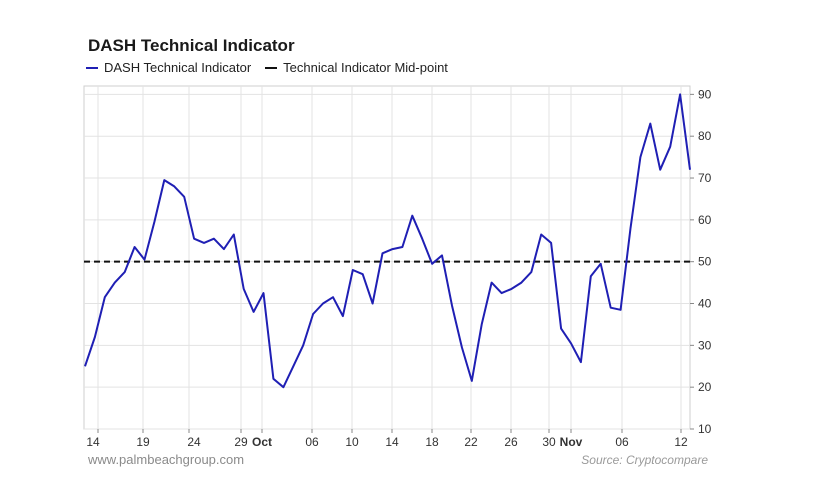  Describe the element at coordinates (705, 136) in the screenshot. I see `y-tick-label: 80` at that location.